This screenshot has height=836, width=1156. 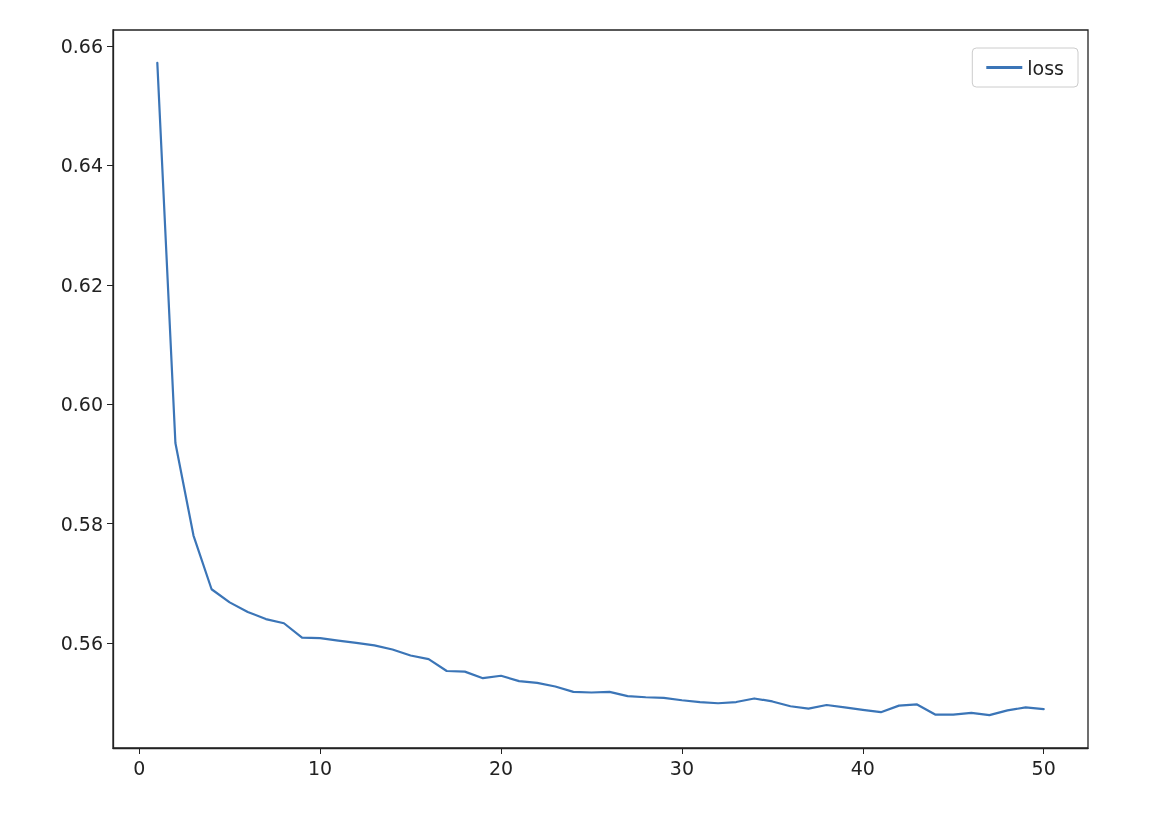 I want to click on y-tick-label: 0.56, so click(x=81, y=642).